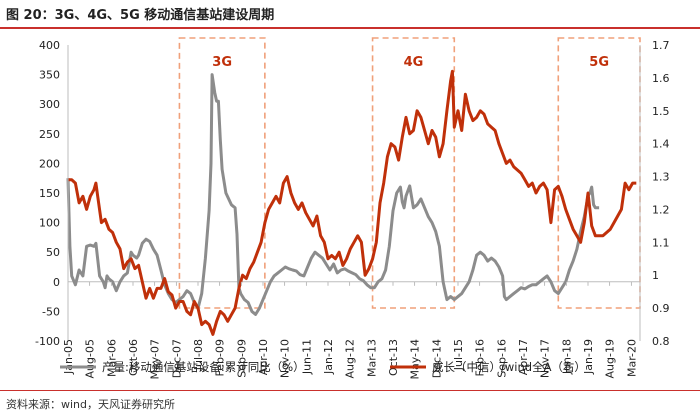 This screenshot has width=700, height=417. Describe the element at coordinates (545, 358) in the screenshot. I see `x-tick-label: Nov-17` at that location.